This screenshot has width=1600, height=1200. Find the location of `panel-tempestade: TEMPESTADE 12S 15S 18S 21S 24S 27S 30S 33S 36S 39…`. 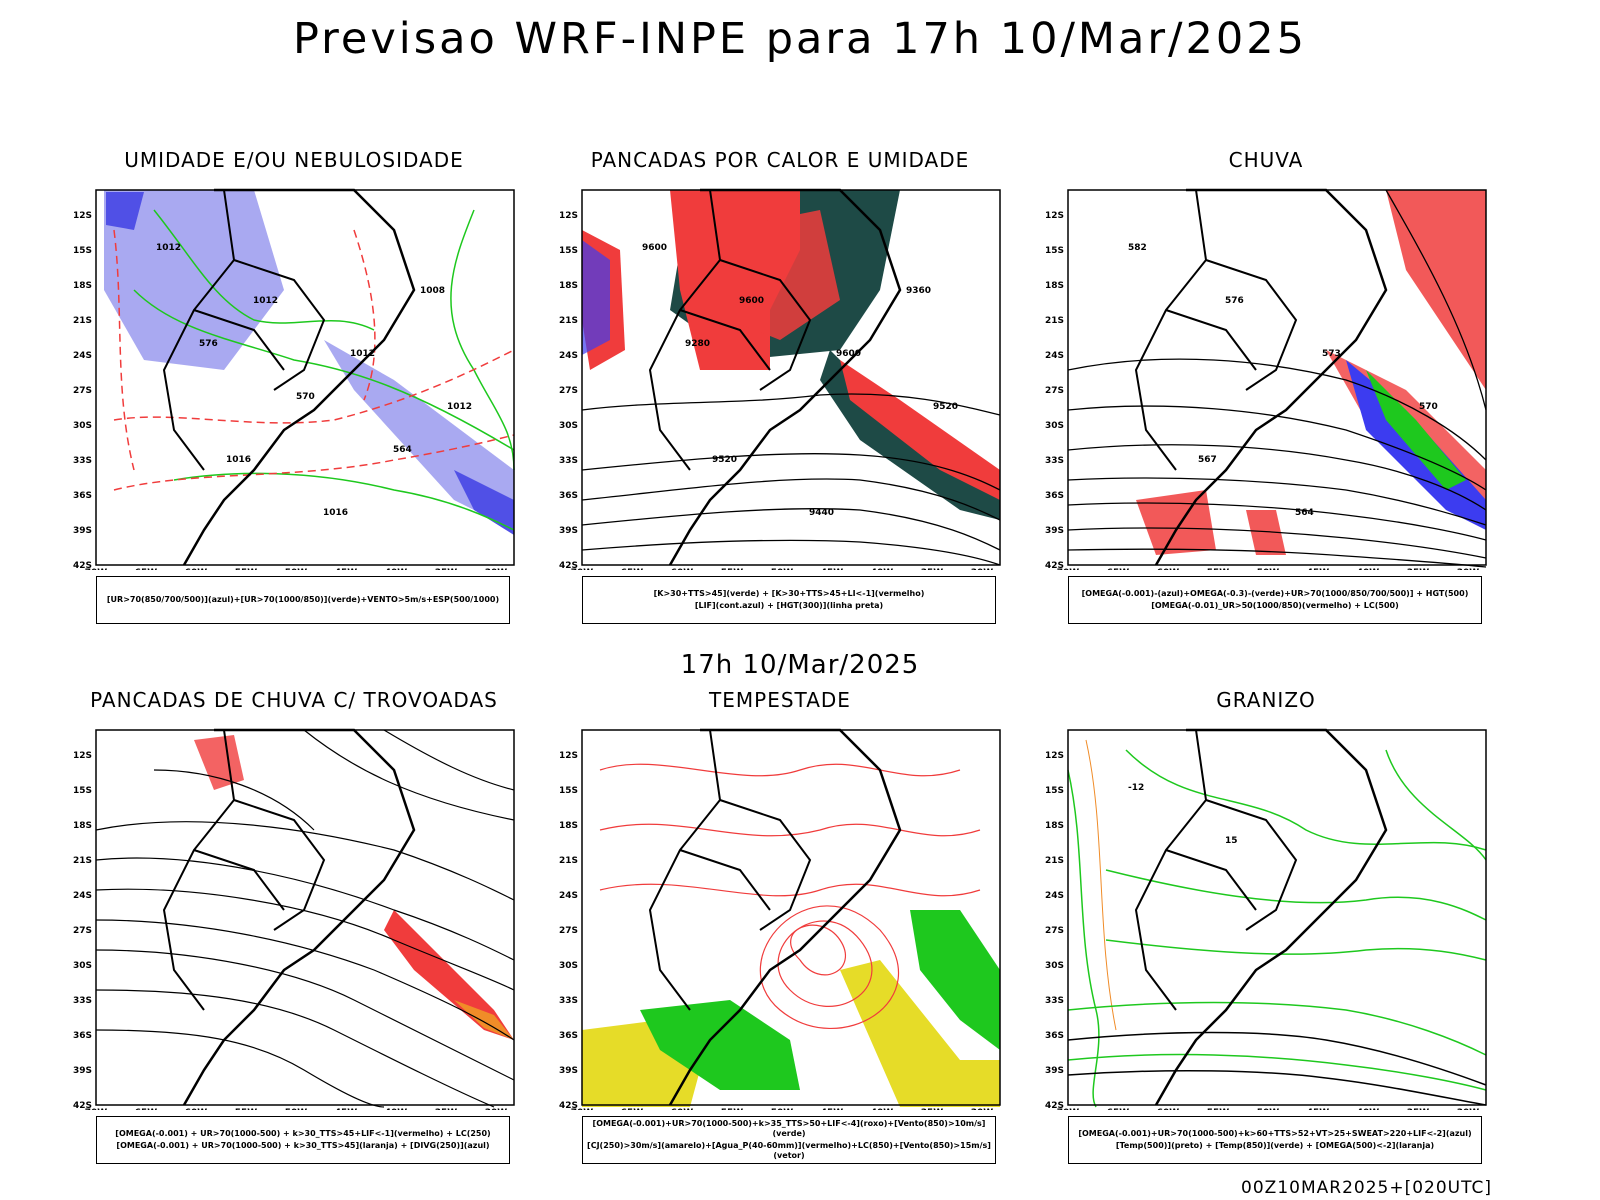

panel-tempestade: TEMPESTADE 12S 15S 18S 21S 24S 27S 30S 33S 36S 39… is located at coordinates (780, 933).